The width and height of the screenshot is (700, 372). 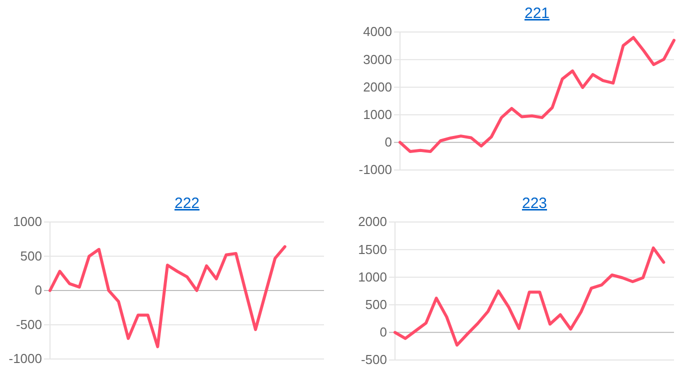 I want to click on chart-title: 221, so click(x=537, y=13).